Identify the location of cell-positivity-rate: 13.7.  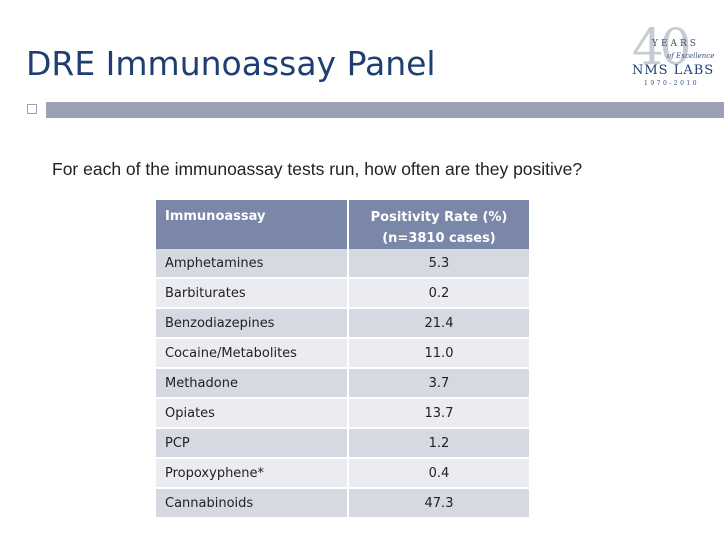
(438, 413).